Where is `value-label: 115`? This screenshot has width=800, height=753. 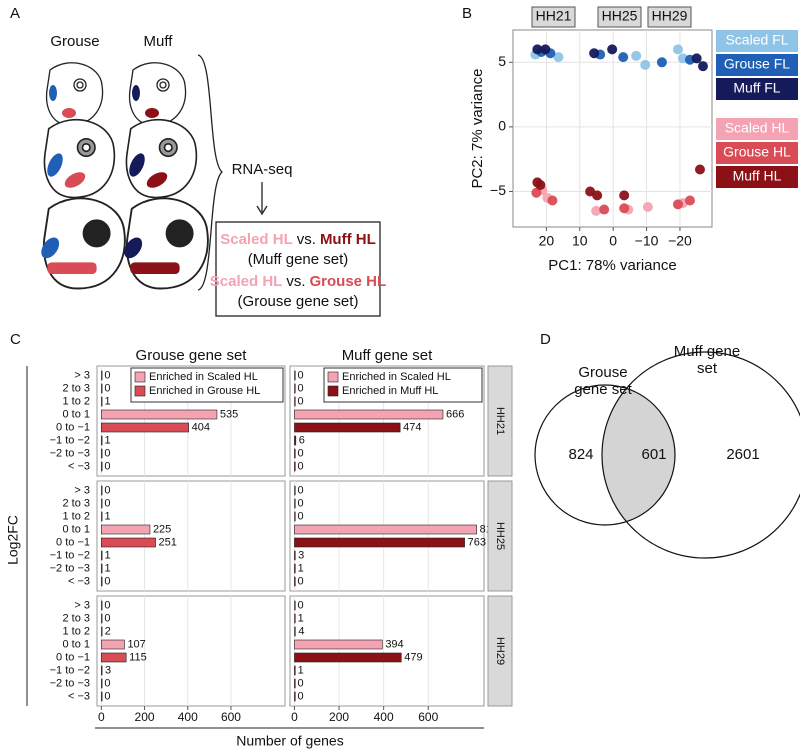 value-label: 115 is located at coordinates (138, 657).